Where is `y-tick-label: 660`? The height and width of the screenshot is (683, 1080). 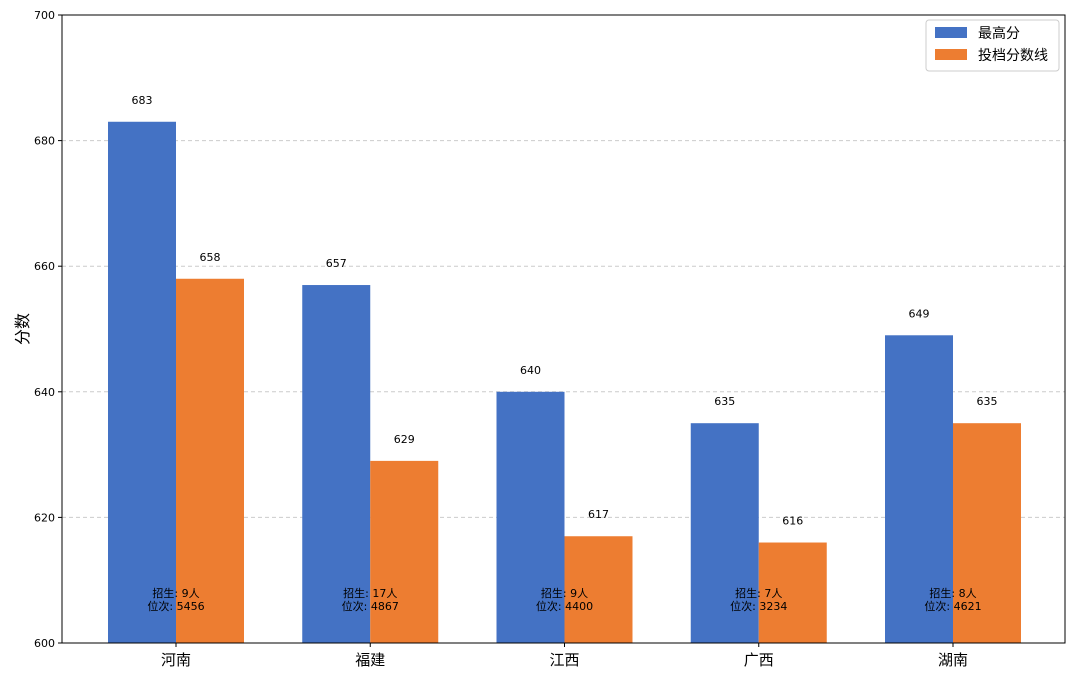 y-tick-label: 660 is located at coordinates (44, 266).